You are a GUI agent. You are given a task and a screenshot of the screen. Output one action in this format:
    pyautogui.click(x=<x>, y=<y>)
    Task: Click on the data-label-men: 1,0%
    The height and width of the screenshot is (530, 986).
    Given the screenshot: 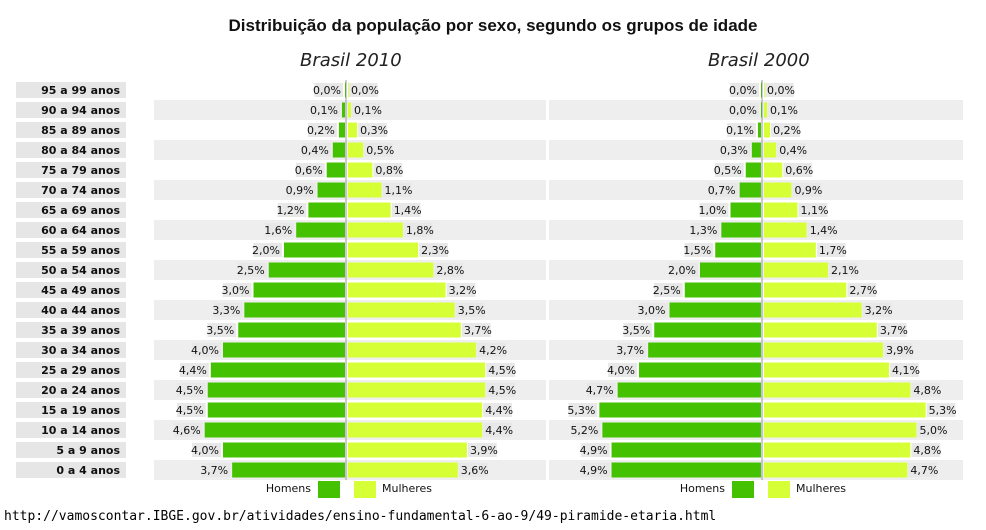 What is the action you would take?
    pyautogui.click(x=713, y=210)
    